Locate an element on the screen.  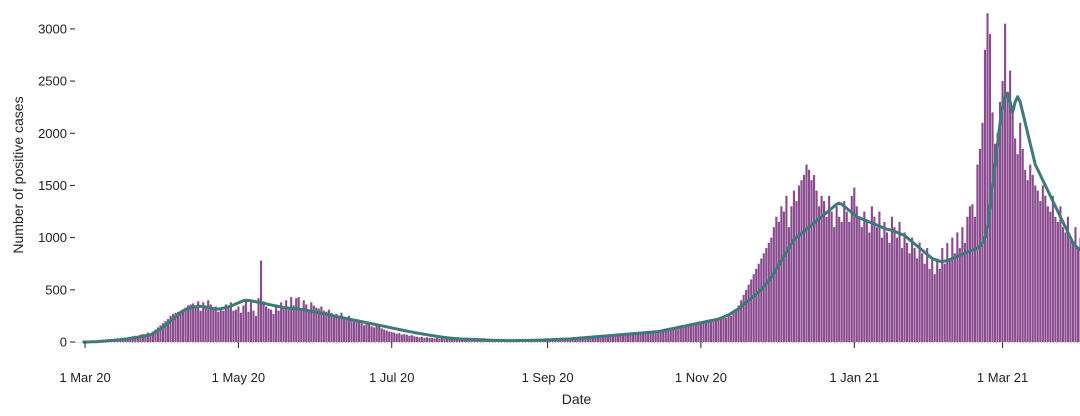
y-axis: 0 500 1000 1500 2000 2500 3000 is located at coordinates (56, 185).